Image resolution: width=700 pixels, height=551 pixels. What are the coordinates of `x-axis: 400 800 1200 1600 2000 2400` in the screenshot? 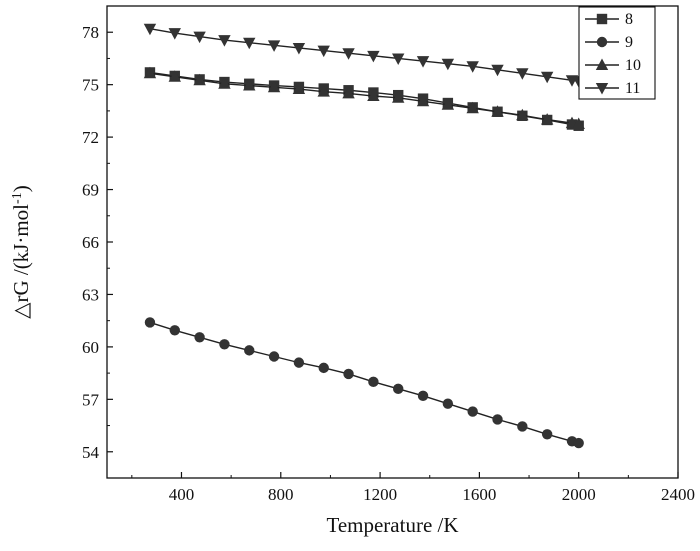 It's located at (413, 488).